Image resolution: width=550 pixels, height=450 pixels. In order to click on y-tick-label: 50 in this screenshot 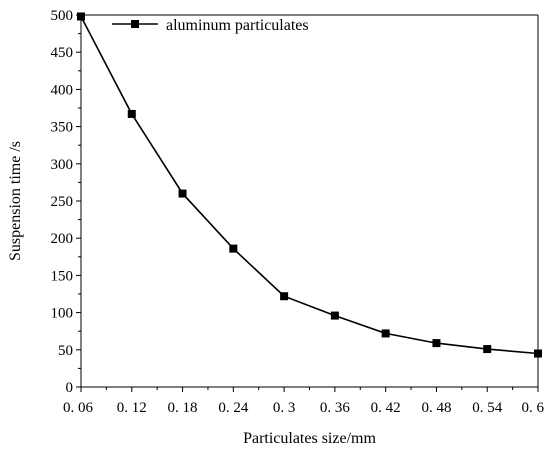, I will do `click(65, 351)`.